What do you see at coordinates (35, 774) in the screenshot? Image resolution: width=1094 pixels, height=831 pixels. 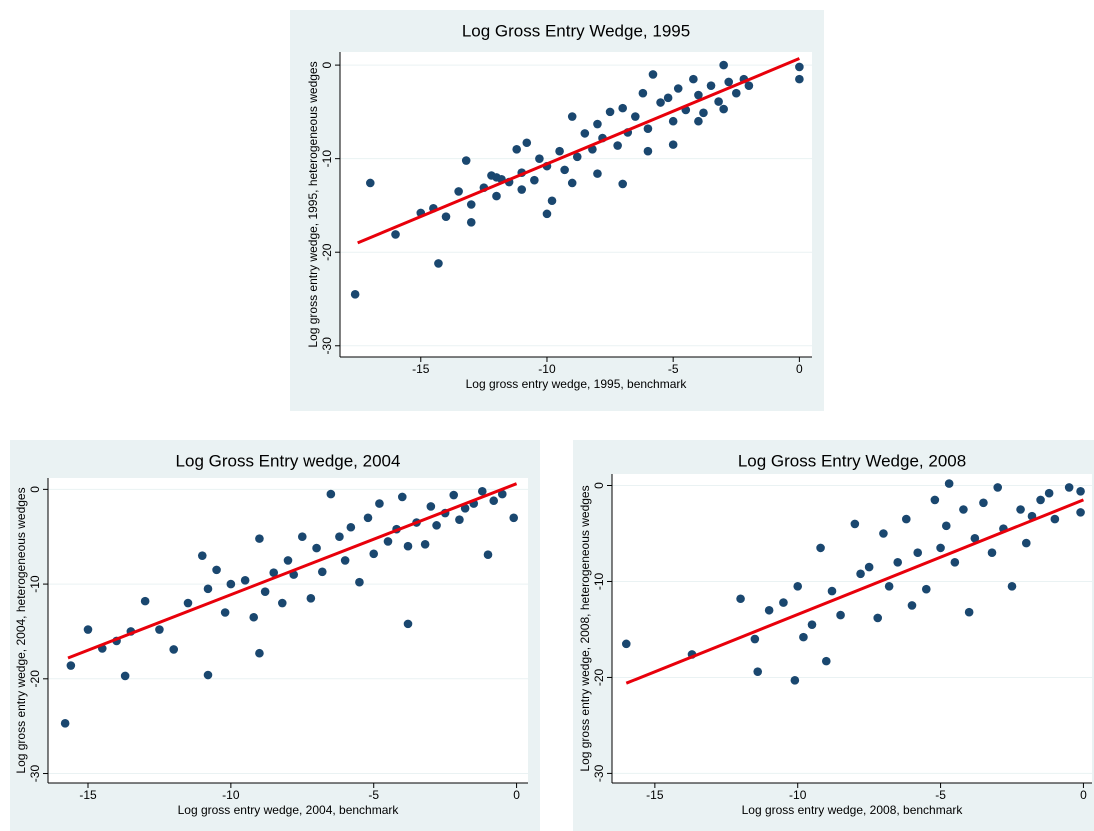 I see `y-tick-label: -30` at bounding box center [35, 774].